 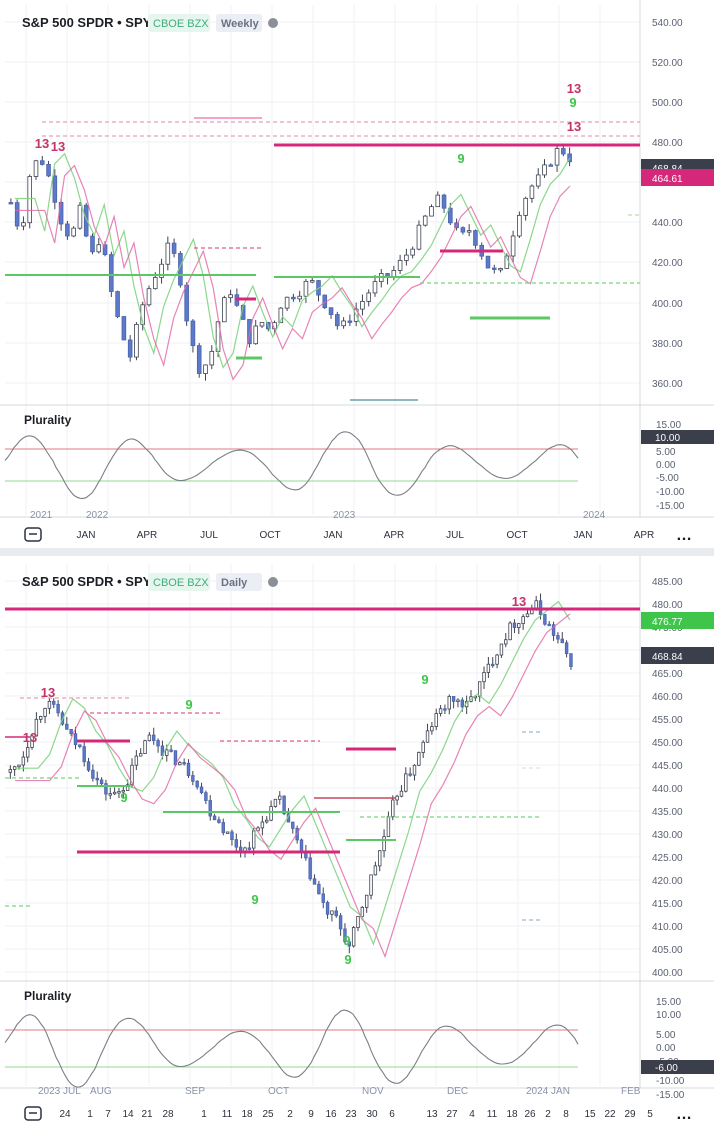 I want to click on year-label: FEB, so click(x=631, y=1091).